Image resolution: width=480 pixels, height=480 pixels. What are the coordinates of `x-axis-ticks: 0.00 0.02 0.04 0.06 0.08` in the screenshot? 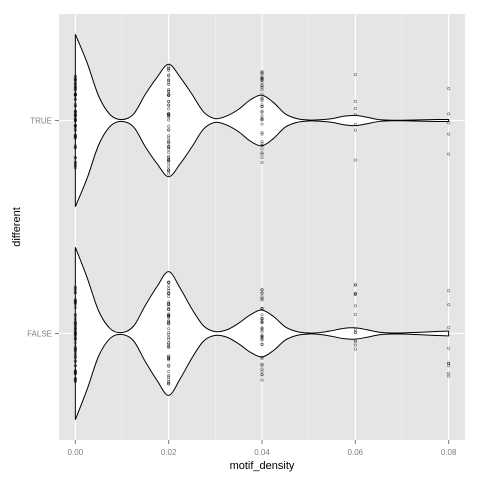 It's located at (262, 448).